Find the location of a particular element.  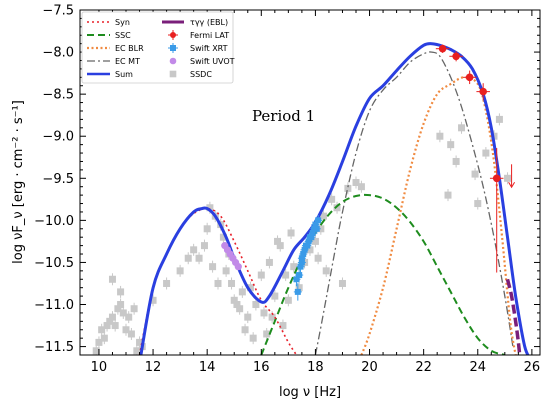

legend-label: Swift XRT is located at coordinates (209, 48).